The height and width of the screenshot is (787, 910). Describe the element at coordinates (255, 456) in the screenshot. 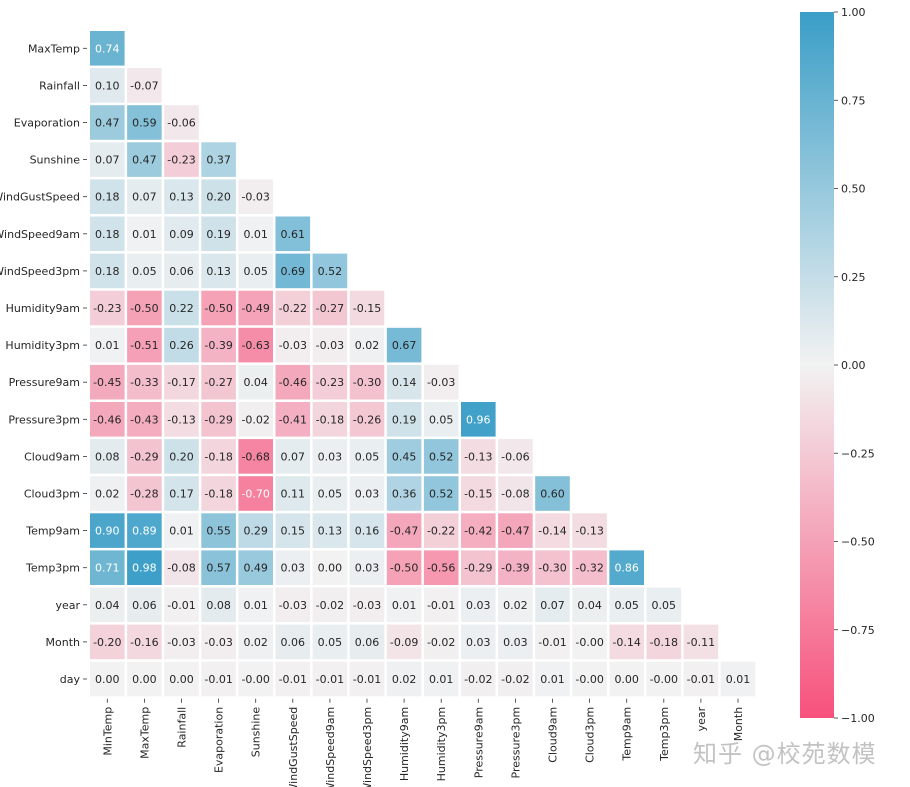

I see `cell-value-label: -0.68` at that location.